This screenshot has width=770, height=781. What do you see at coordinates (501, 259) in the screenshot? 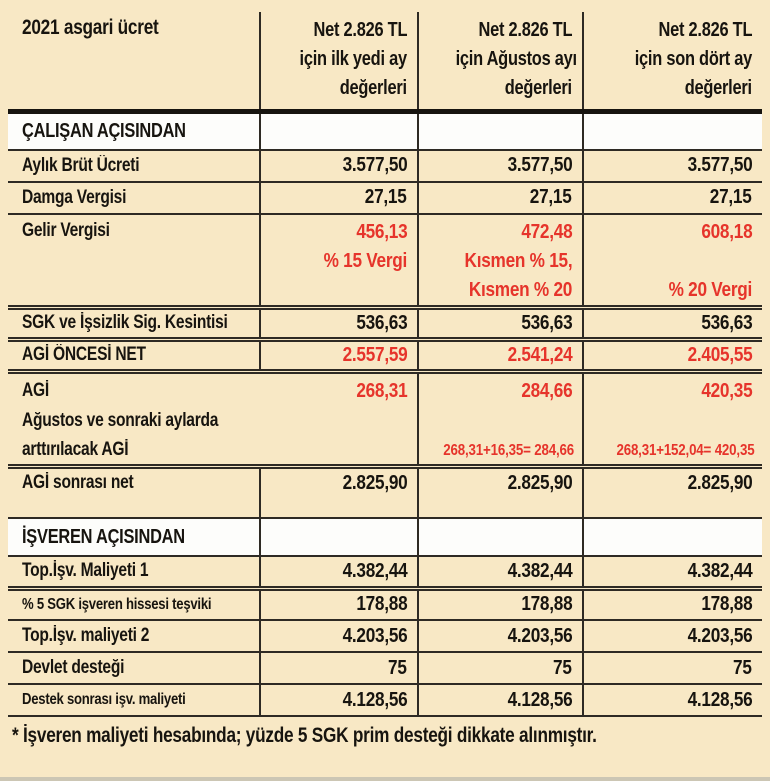
I see `value-cell: 472,48 Kısmen % 15, Kısmen % 20` at bounding box center [501, 259].